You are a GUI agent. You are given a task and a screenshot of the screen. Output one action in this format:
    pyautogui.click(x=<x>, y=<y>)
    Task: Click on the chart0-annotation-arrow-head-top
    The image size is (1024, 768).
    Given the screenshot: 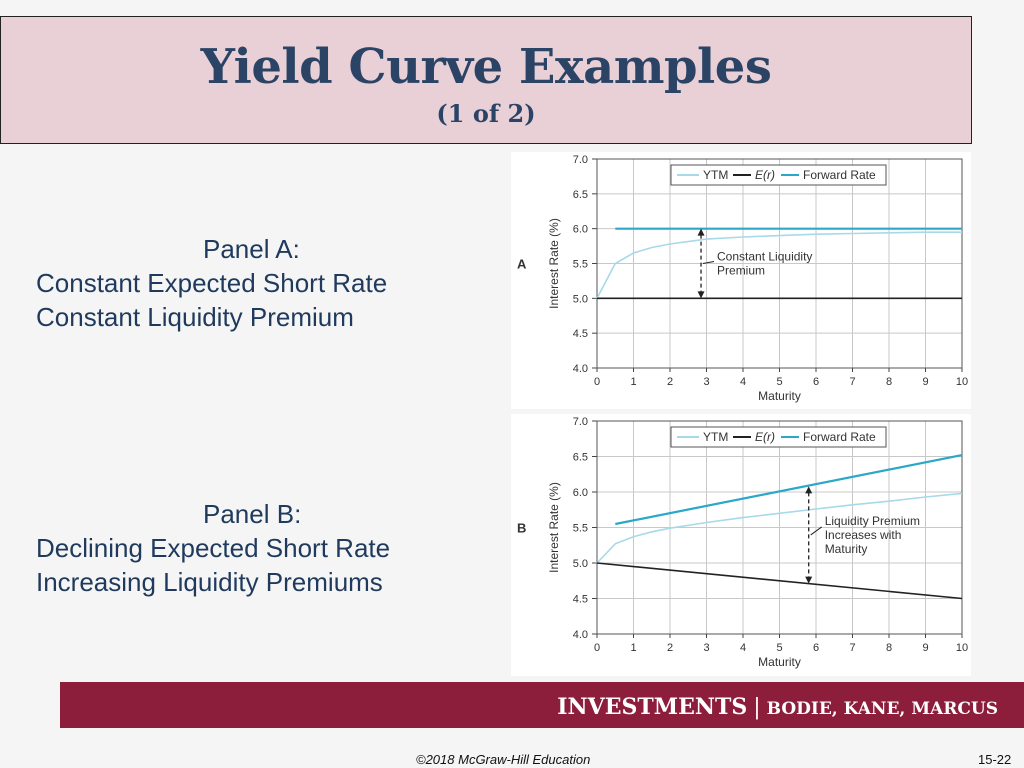 What is the action you would take?
    pyautogui.click(x=701, y=232)
    